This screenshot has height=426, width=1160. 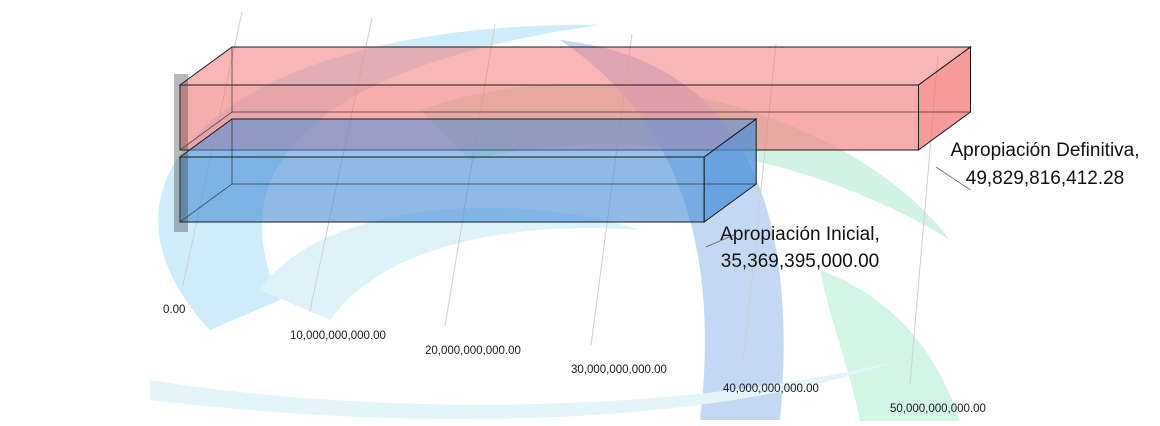 What do you see at coordinates (1044, 150) in the screenshot?
I see `data-label-category: Apropiación Definitiva,` at bounding box center [1044, 150].